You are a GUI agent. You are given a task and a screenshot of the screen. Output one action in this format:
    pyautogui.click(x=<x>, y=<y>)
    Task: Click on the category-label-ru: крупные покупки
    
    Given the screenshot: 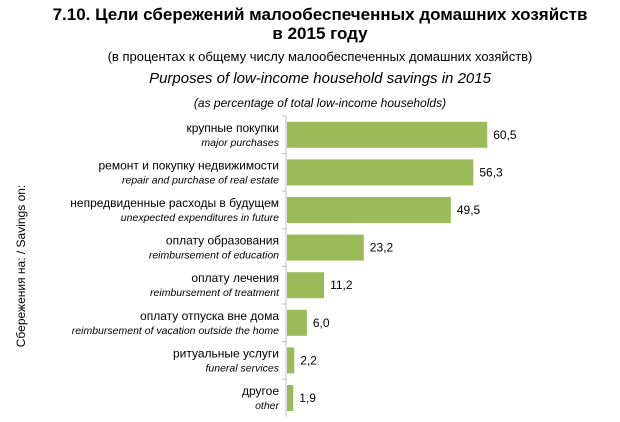 What is the action you would take?
    pyautogui.click(x=232, y=128)
    